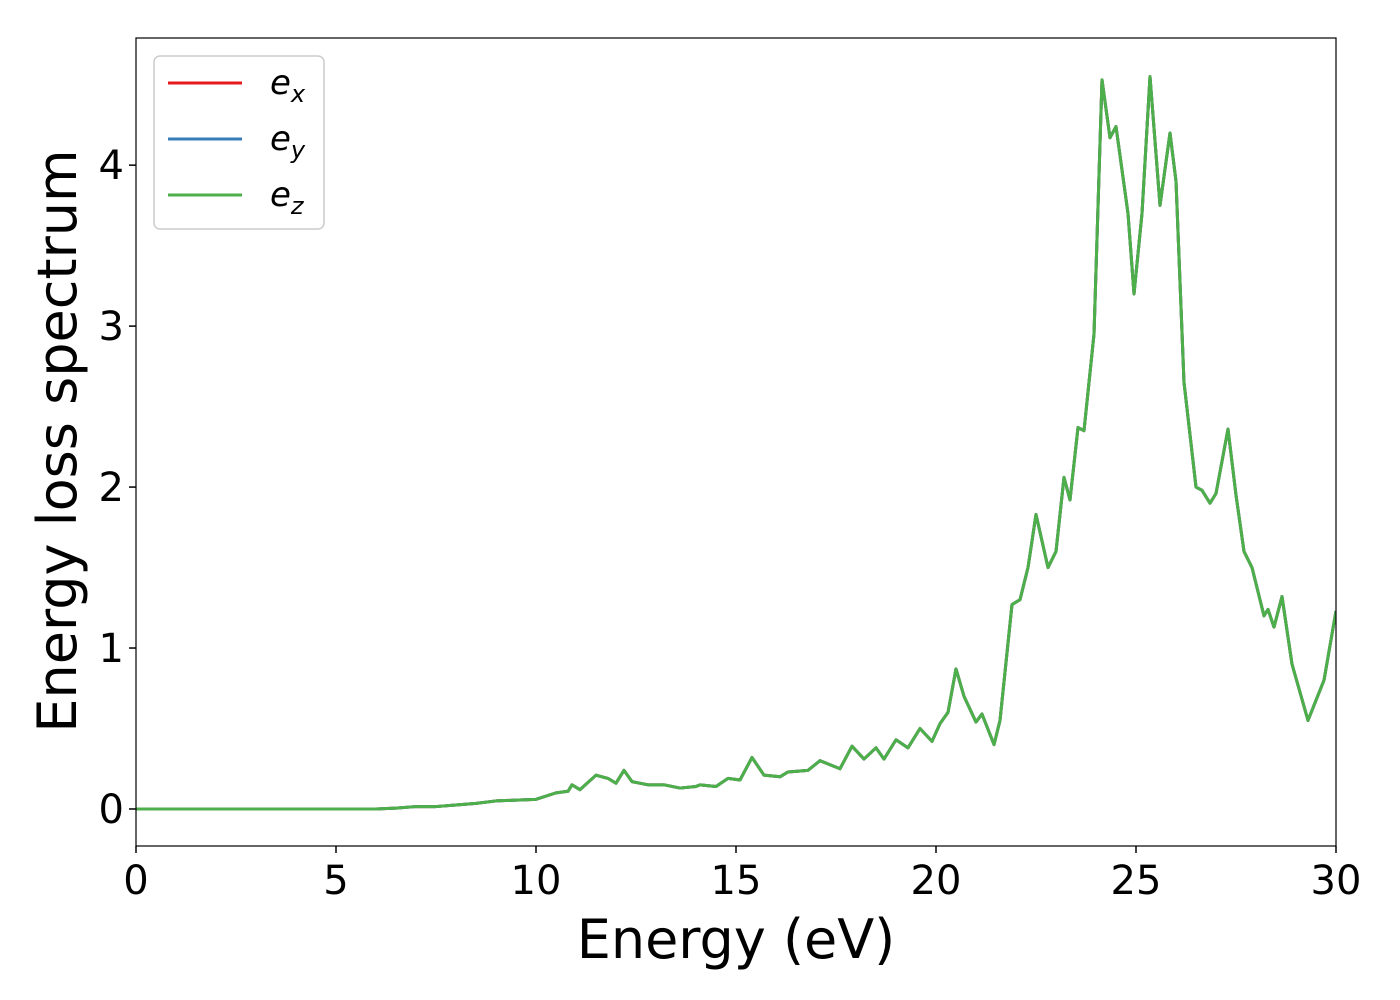 This screenshot has width=1400, height=1000. What do you see at coordinates (111, 649) in the screenshot?
I see `y-tick-label: 1` at bounding box center [111, 649].